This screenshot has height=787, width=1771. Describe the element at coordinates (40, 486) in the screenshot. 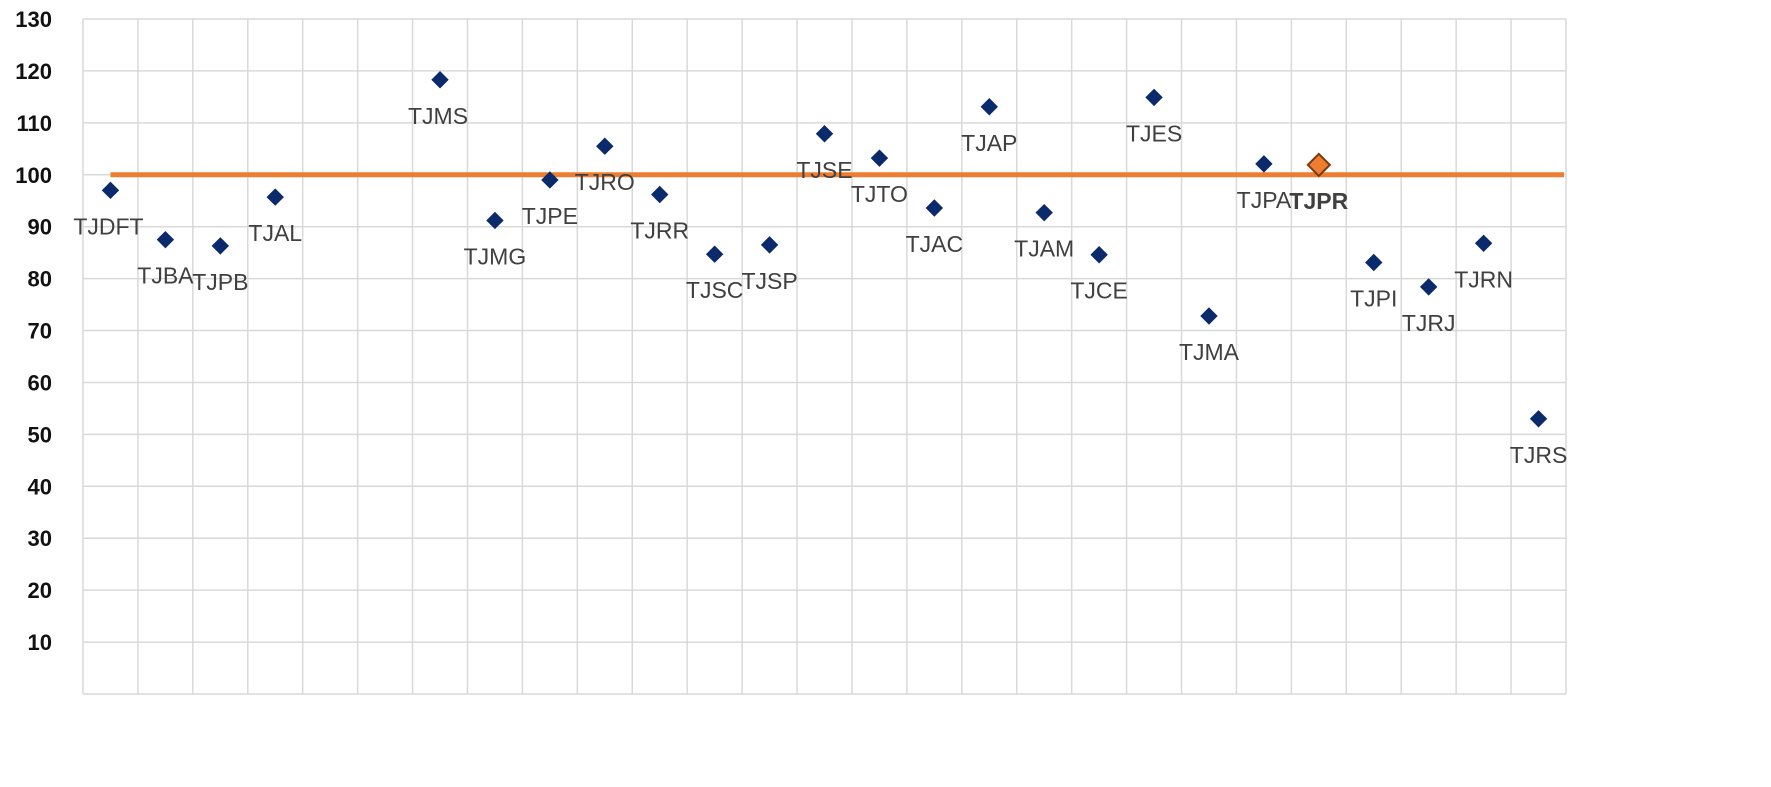

I see `y-tick-label: 40` at that location.